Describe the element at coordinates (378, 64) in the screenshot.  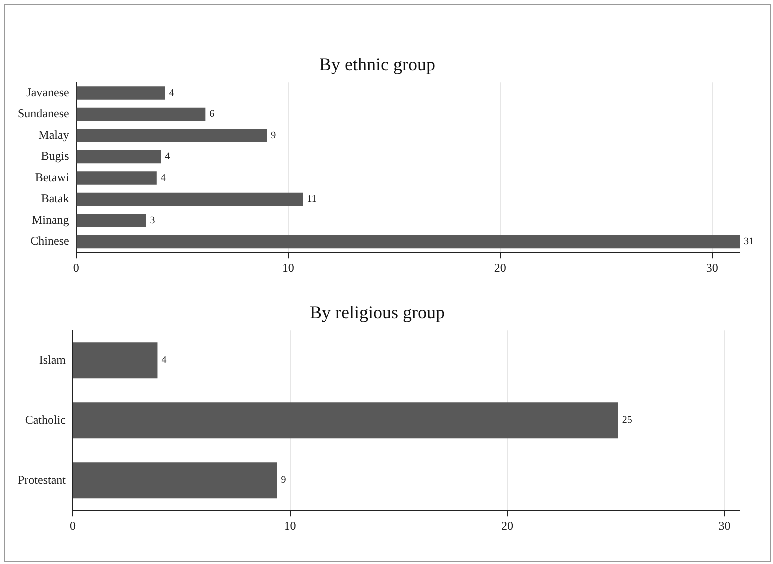
I see `chart-title: By ethnic group` at that location.